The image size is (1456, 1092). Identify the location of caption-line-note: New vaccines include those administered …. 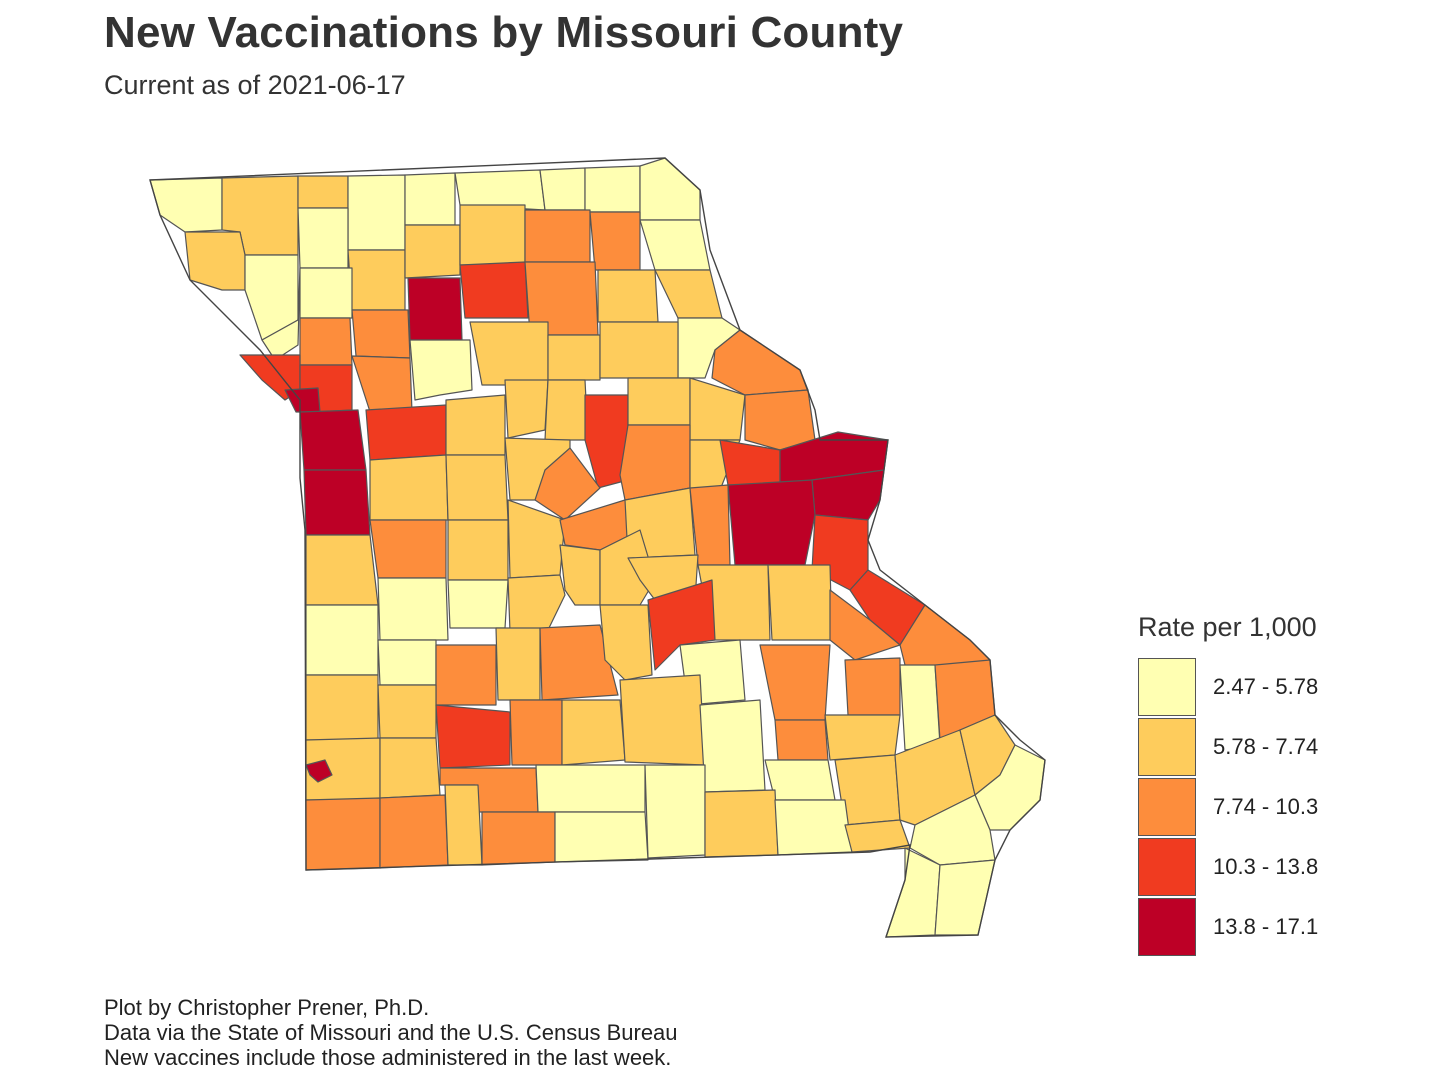
(388, 1057).